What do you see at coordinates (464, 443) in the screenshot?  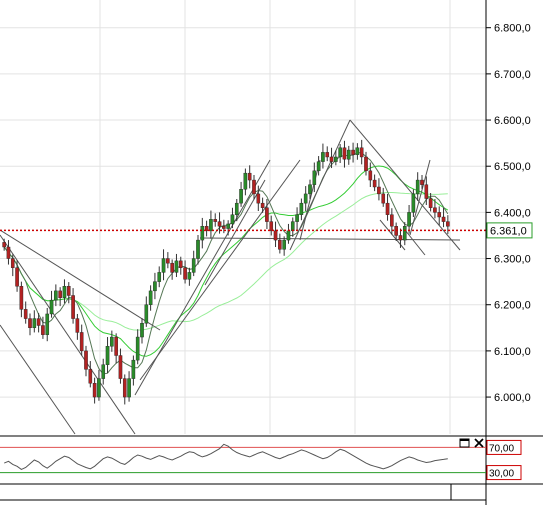 I see `maximize-icon` at bounding box center [464, 443].